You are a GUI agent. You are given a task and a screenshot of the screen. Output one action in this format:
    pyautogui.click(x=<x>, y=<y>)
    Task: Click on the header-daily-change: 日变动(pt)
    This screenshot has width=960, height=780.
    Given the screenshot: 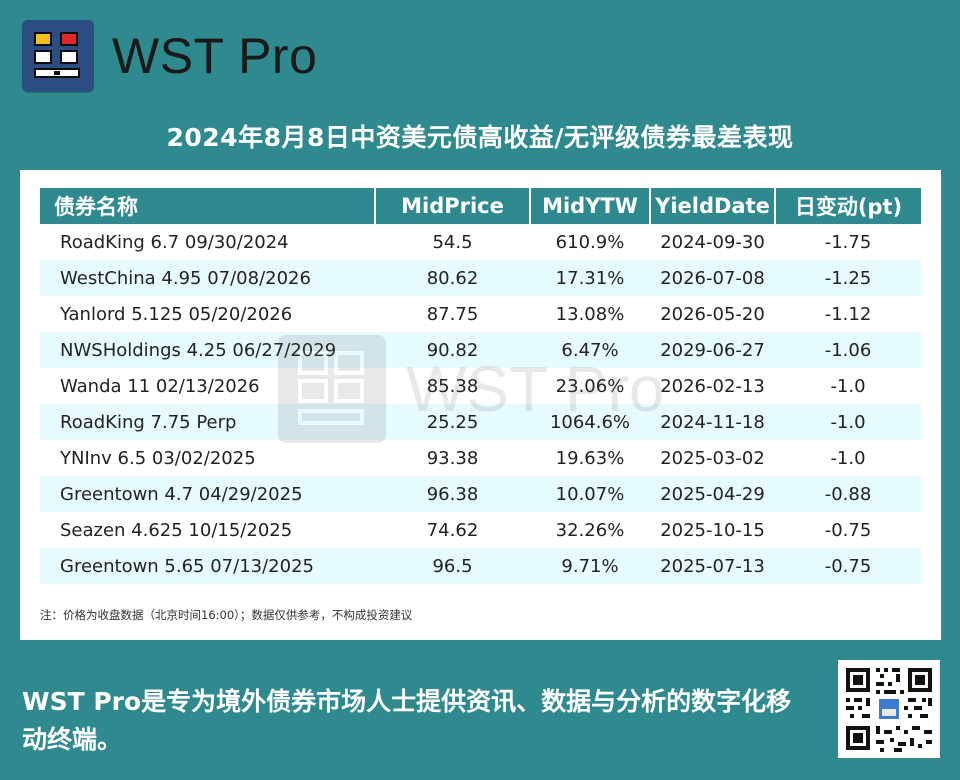 What is the action you would take?
    pyautogui.click(x=848, y=206)
    